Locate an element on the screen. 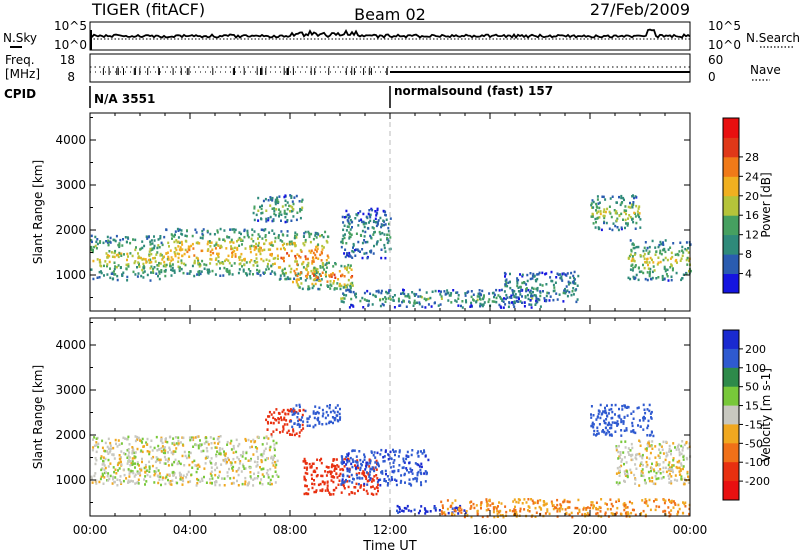 The image size is (800, 554). radar-title: TIGER (fitACF) is located at coordinates (148, 9).